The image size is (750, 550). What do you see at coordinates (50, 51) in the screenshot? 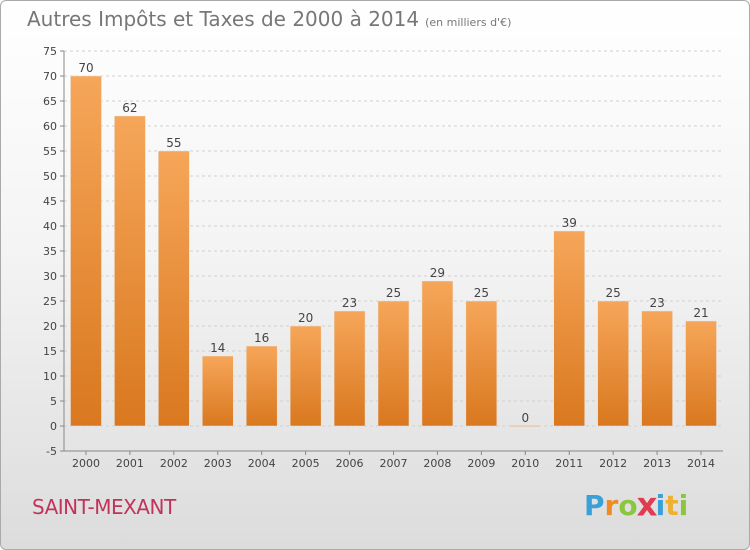
I see `y-tick-label: 75` at bounding box center [50, 51].